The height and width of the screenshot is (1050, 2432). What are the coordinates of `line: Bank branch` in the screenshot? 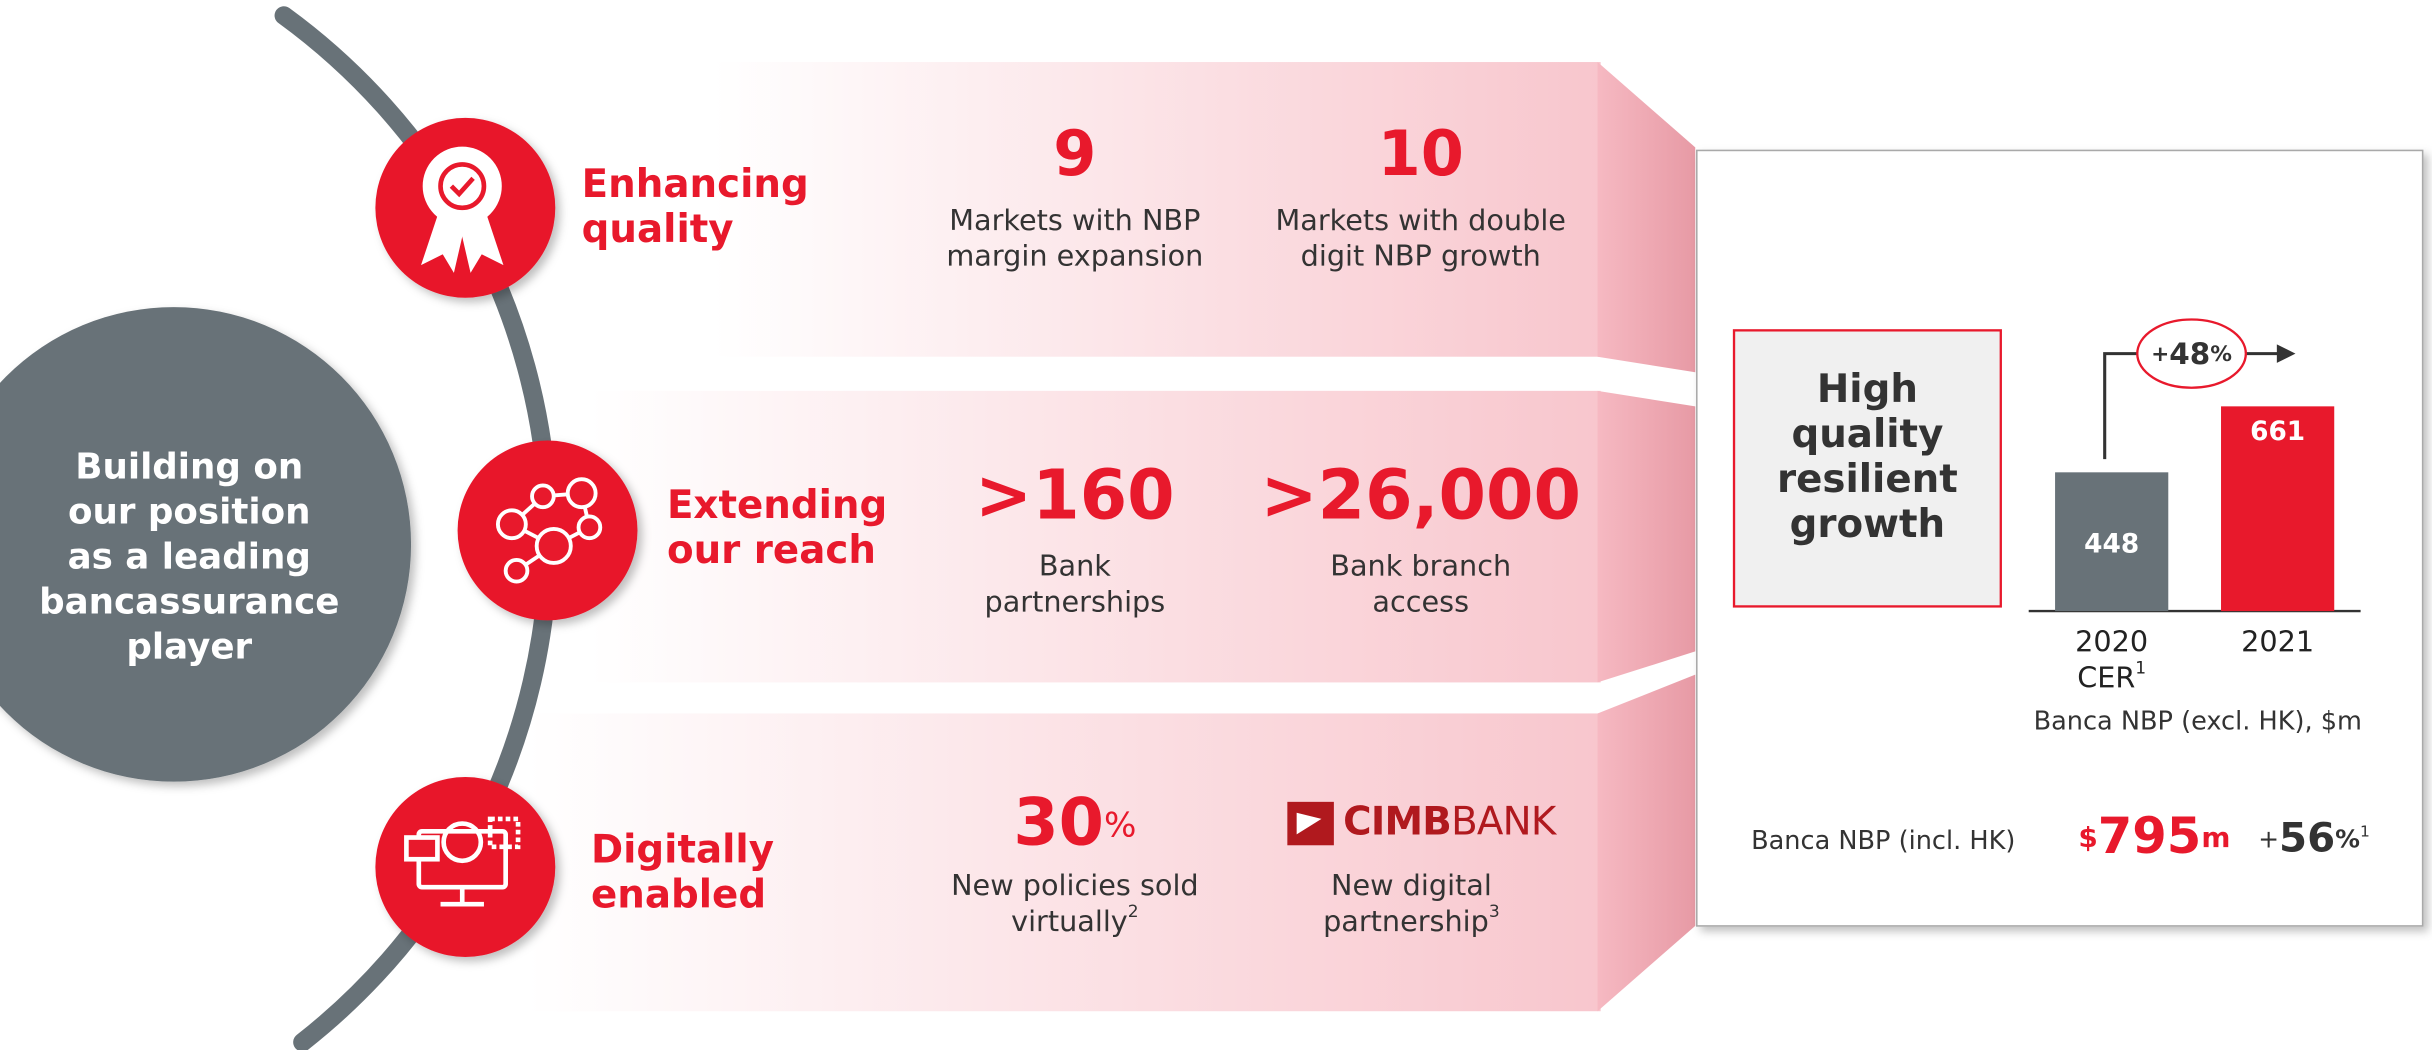 It's located at (1420, 566).